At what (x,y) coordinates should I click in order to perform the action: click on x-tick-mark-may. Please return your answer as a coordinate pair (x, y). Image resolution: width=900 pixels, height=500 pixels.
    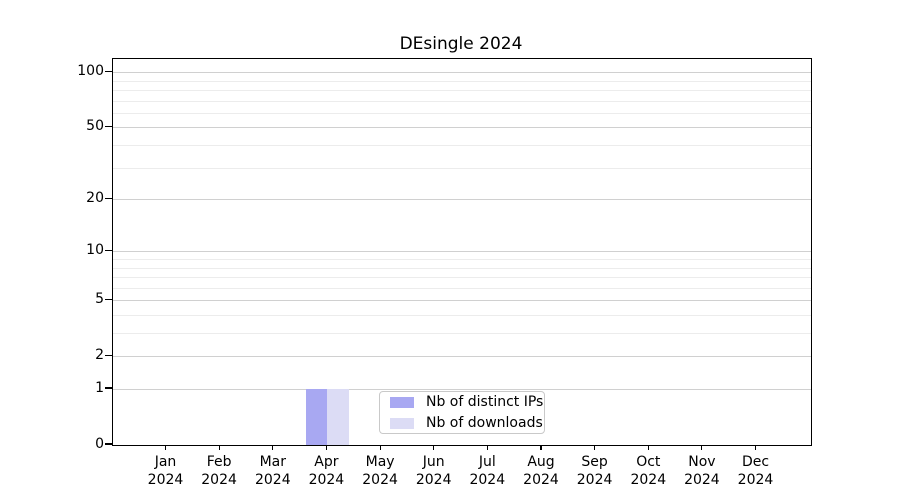
    Looking at the image, I should click on (380, 447).